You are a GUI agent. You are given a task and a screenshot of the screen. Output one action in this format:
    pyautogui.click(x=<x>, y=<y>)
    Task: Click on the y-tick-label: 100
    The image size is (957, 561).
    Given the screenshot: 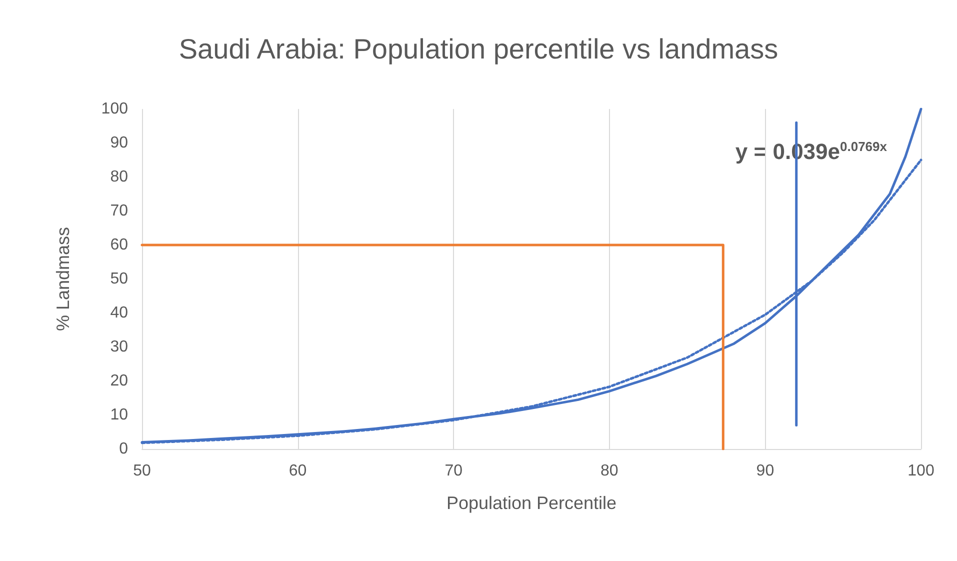 What is the action you would take?
    pyautogui.click(x=114, y=109)
    